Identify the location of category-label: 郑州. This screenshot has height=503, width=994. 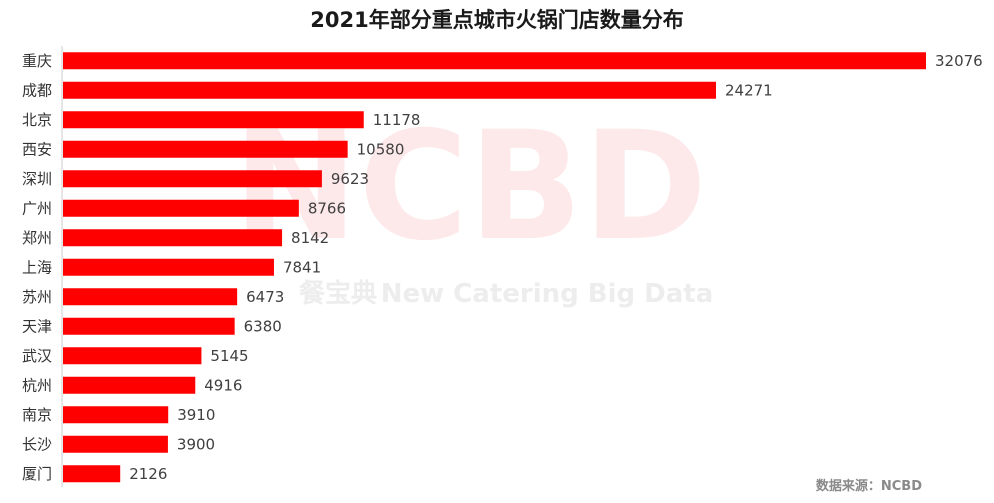
(37, 238).